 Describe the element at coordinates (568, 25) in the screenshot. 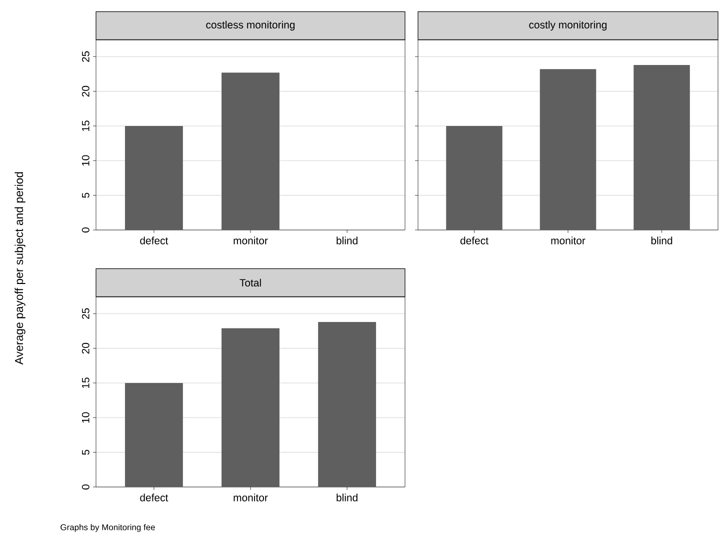

I see `chart-title: costly monitoring` at that location.